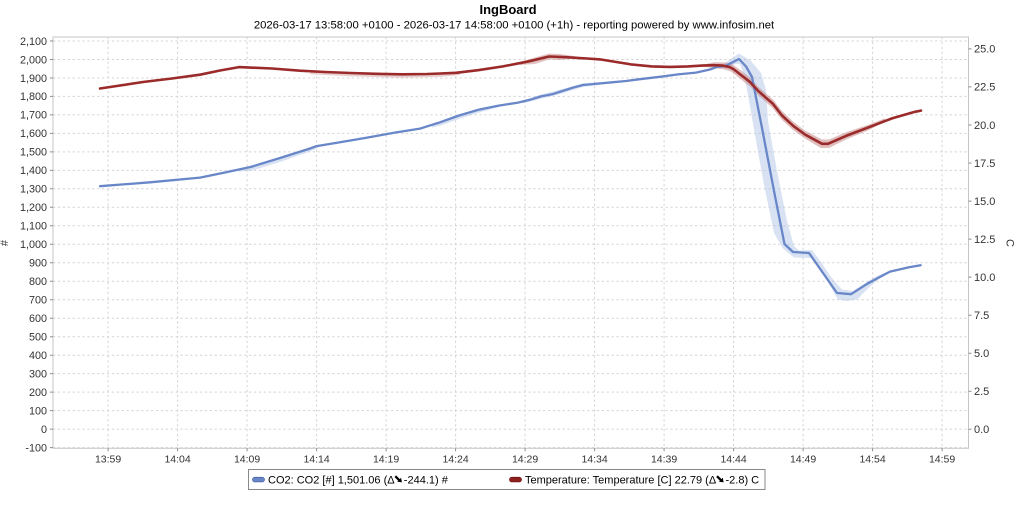 Image resolution: width=1024 pixels, height=520 pixels. Describe the element at coordinates (733, 460) in the screenshot. I see `svg-text: 14:44` at that location.